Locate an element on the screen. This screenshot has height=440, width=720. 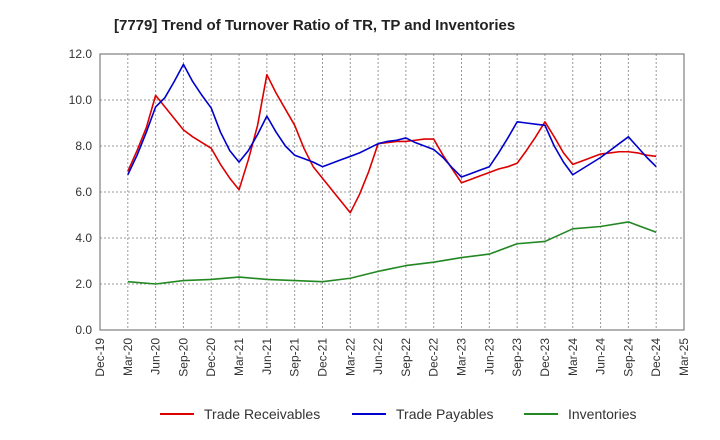
x-tick-label: Mar-22 is located at coordinates (350, 357).